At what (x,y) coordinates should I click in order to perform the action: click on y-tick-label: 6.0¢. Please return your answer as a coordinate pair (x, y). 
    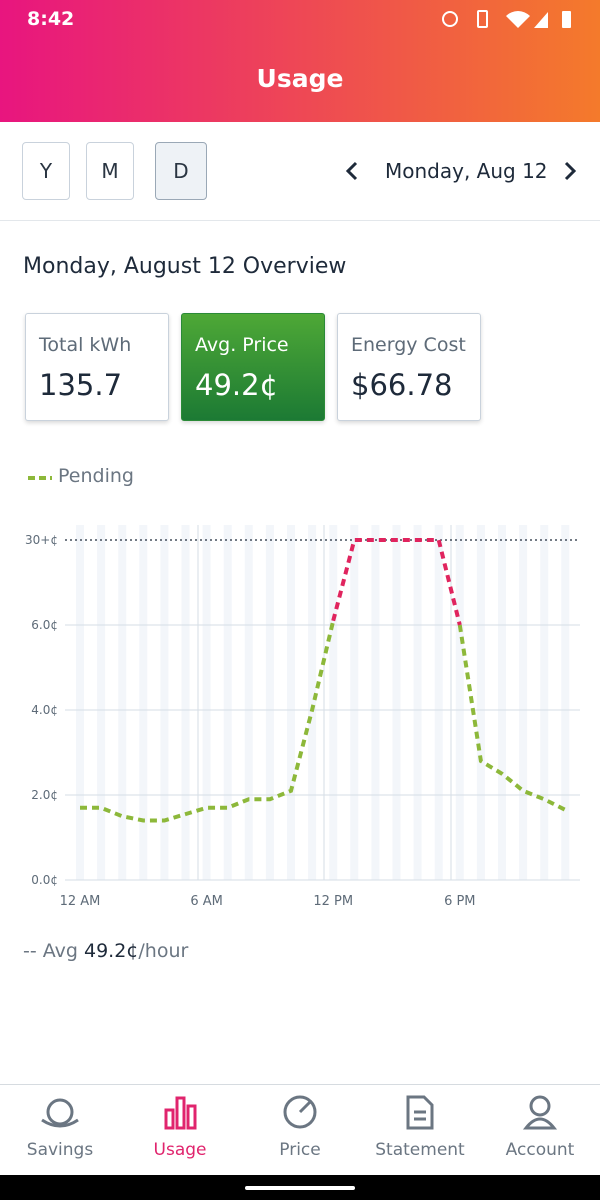
    Looking at the image, I should click on (44, 625).